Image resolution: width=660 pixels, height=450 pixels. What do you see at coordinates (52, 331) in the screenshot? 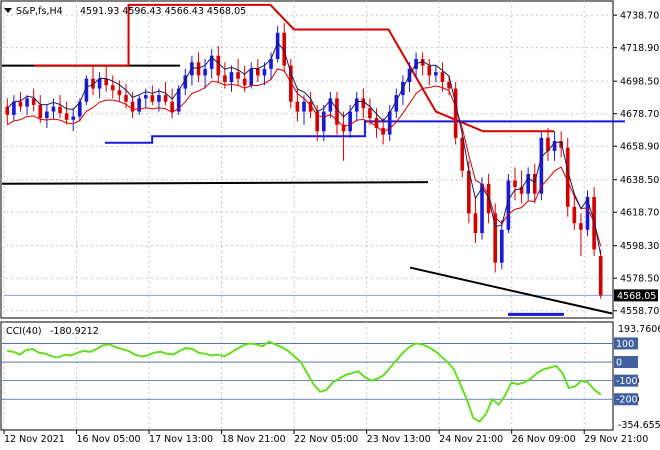
I see `indicator-header: CCI(40) -180.9212` at bounding box center [52, 331].